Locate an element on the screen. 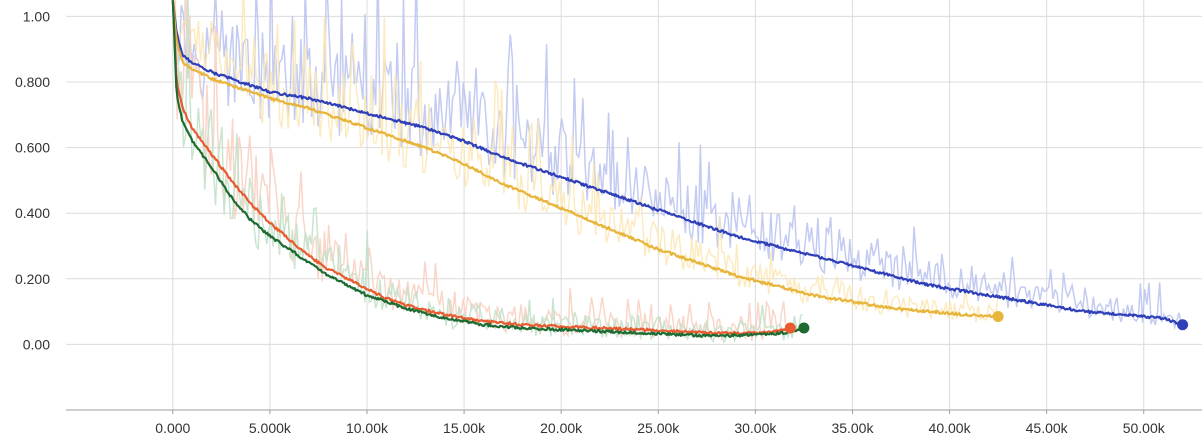  y-axis-ticks: 1.00 0.800 0.600 0.400 0.200 0.00 is located at coordinates (32, 180).